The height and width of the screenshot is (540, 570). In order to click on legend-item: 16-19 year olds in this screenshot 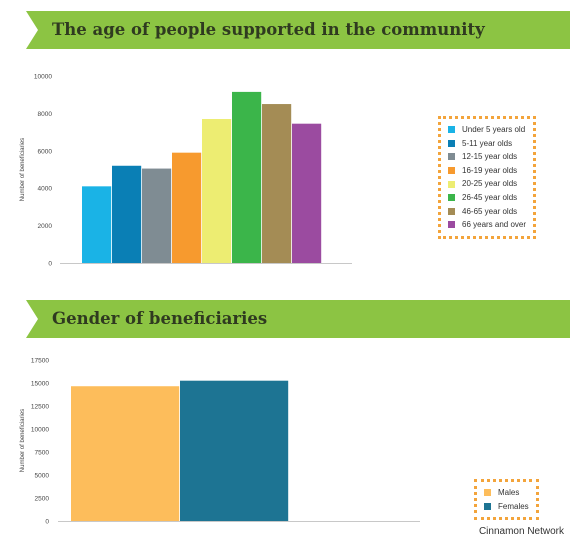, I will do `click(487, 171)`.